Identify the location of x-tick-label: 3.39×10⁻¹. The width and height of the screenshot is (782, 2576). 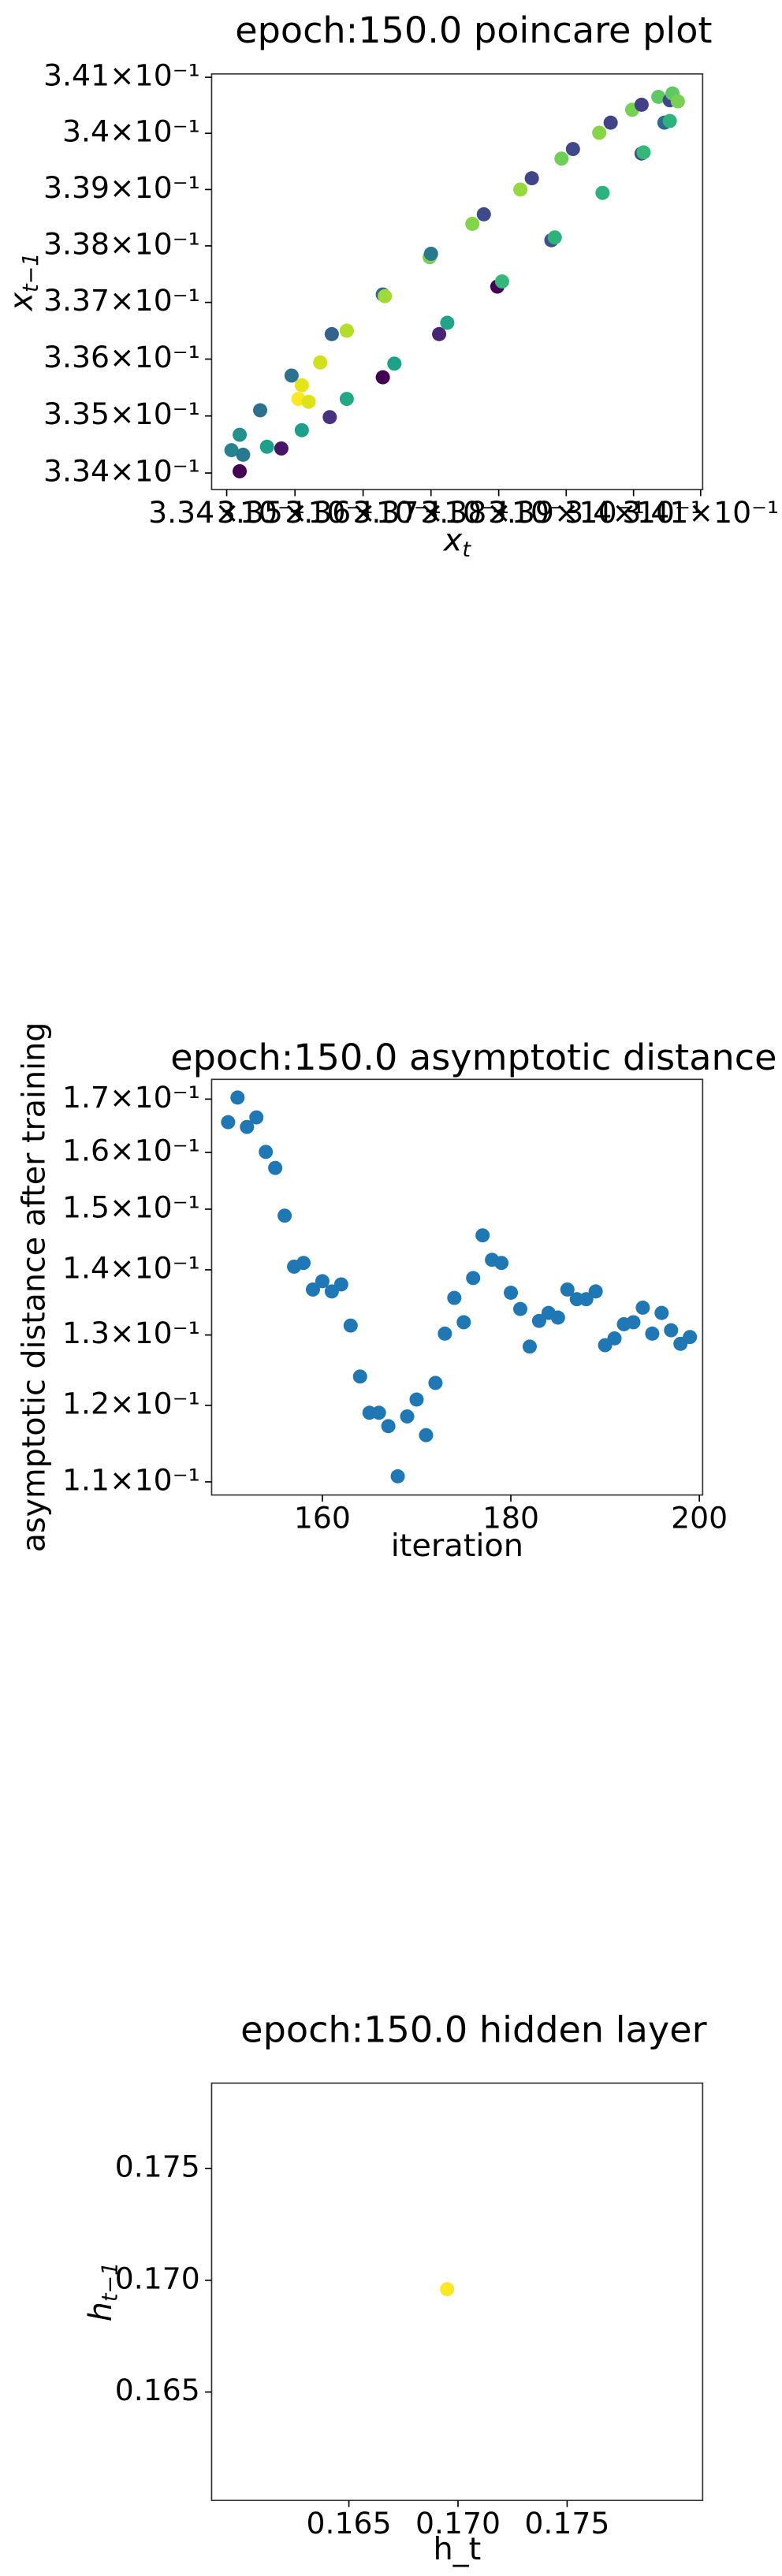
(566, 512).